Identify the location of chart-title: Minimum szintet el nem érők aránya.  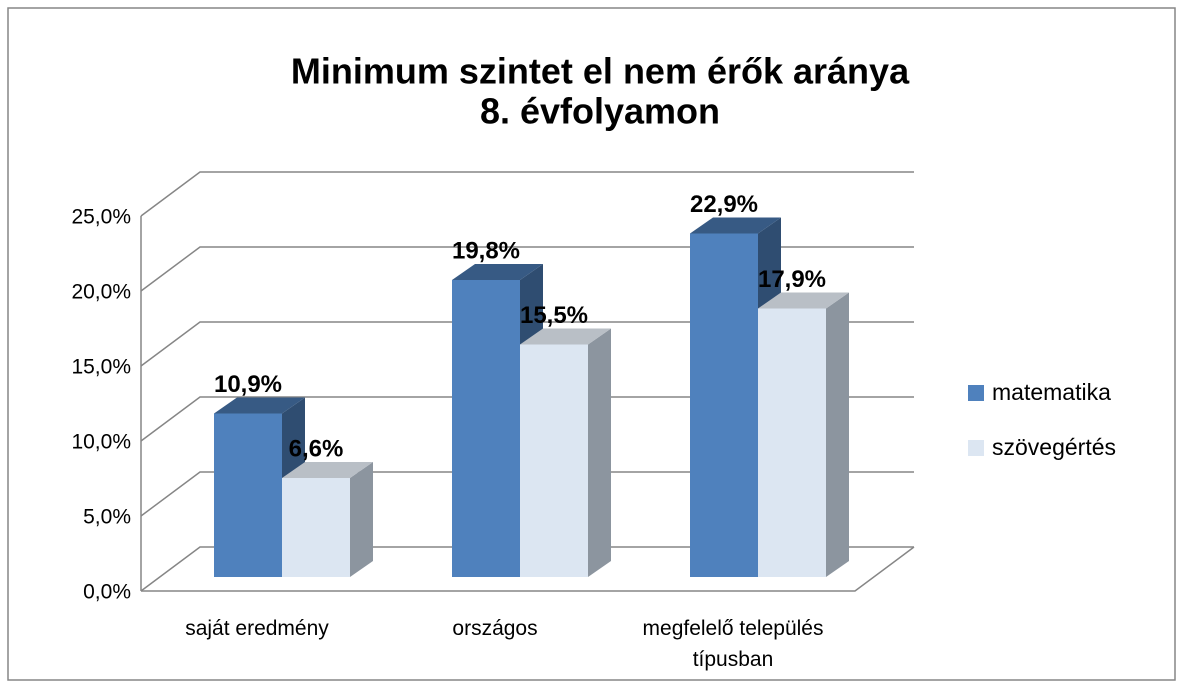
(600, 71).